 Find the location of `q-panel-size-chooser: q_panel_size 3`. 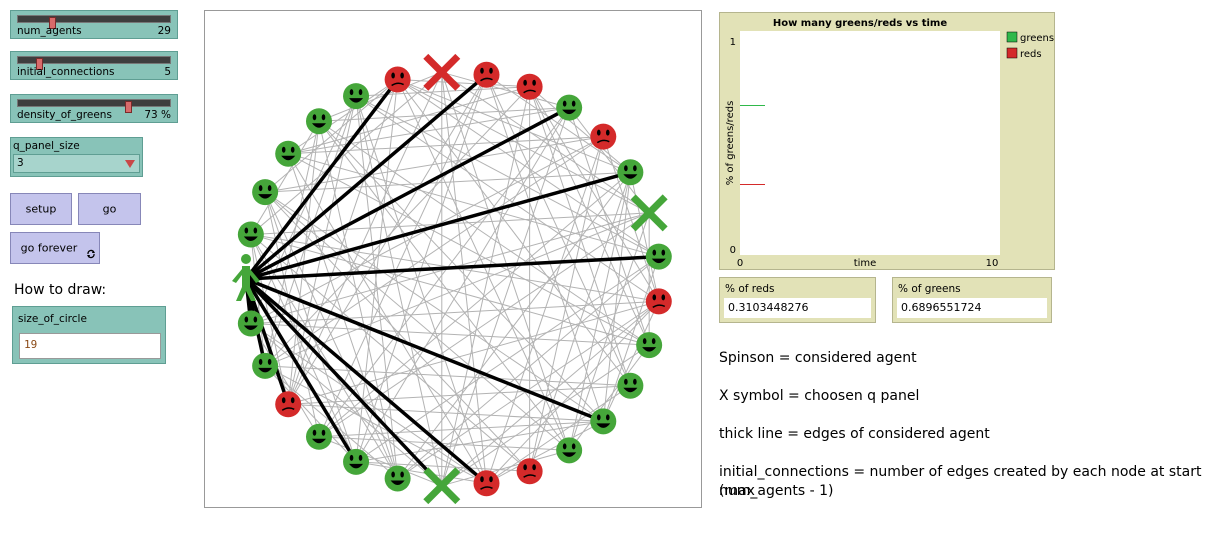

q-panel-size-chooser: q_panel_size 3 is located at coordinates (76, 157).